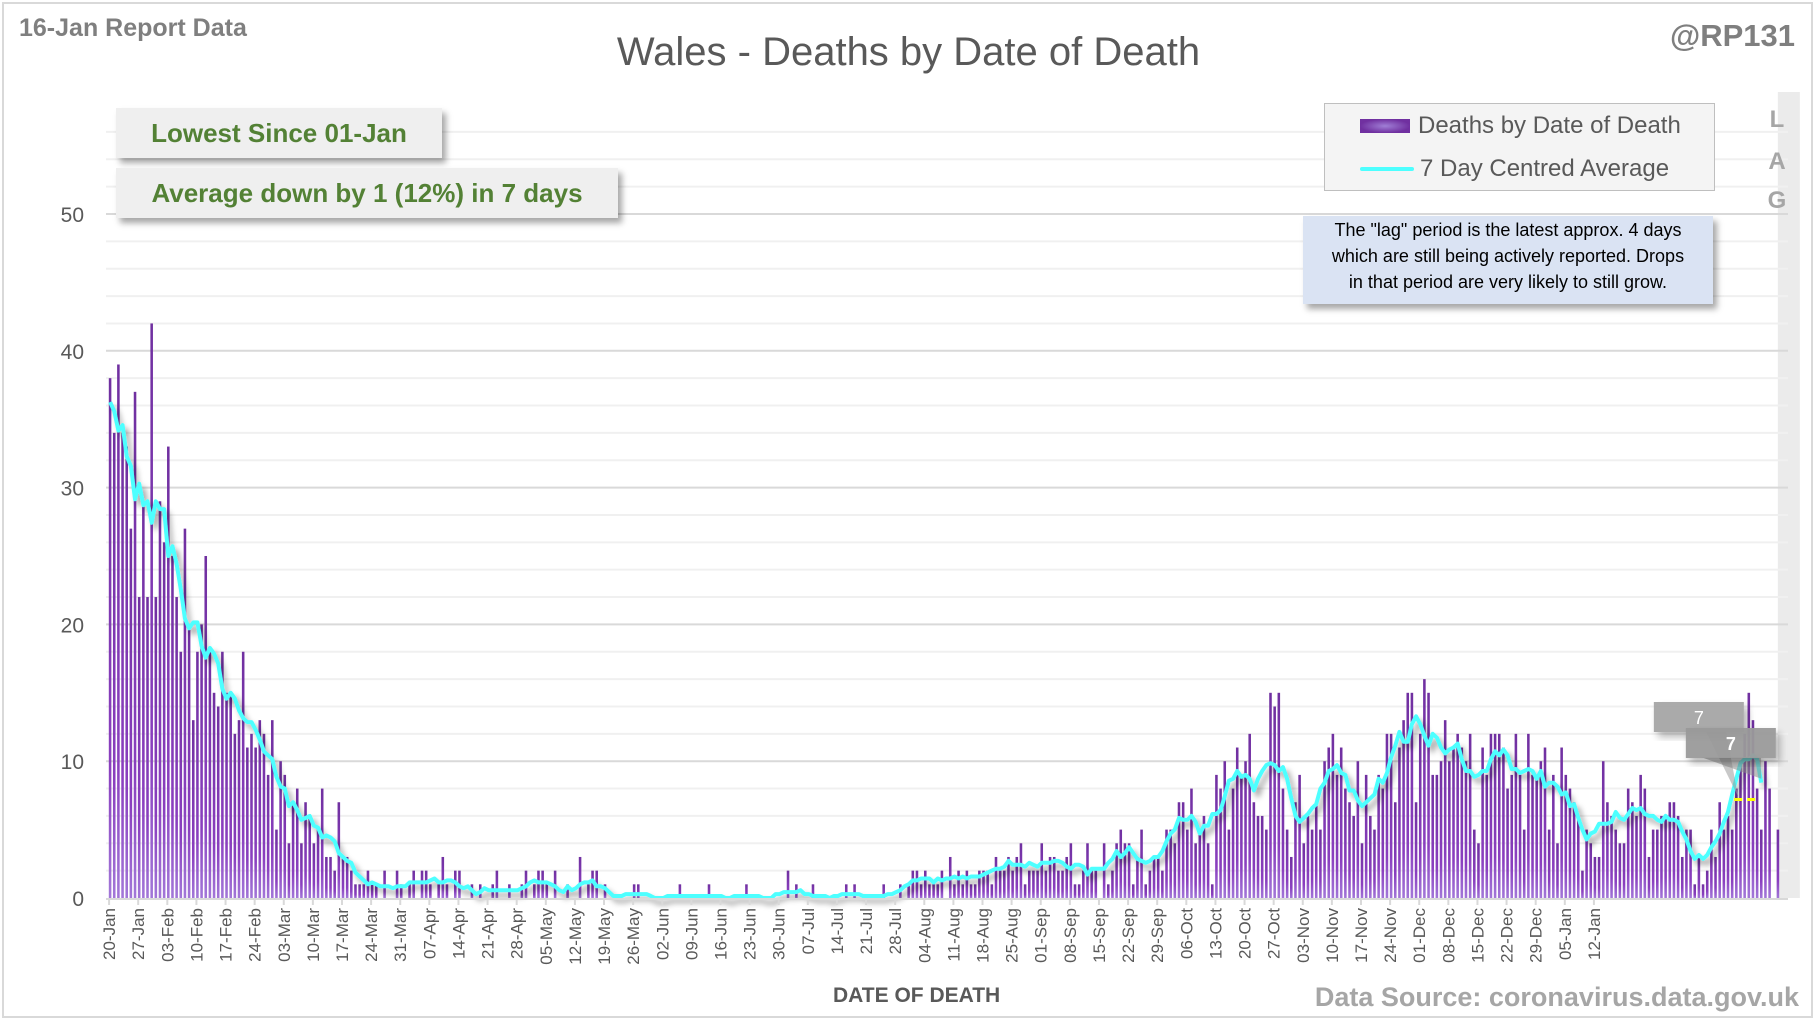  What do you see at coordinates (109, 934) in the screenshot?
I see `x-tick-label: 20-Jan` at bounding box center [109, 934].